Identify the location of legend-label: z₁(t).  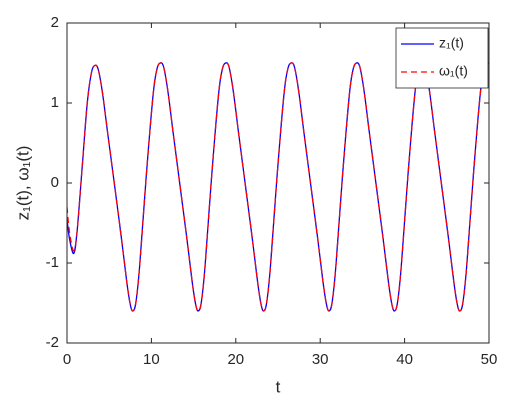
(451, 43).